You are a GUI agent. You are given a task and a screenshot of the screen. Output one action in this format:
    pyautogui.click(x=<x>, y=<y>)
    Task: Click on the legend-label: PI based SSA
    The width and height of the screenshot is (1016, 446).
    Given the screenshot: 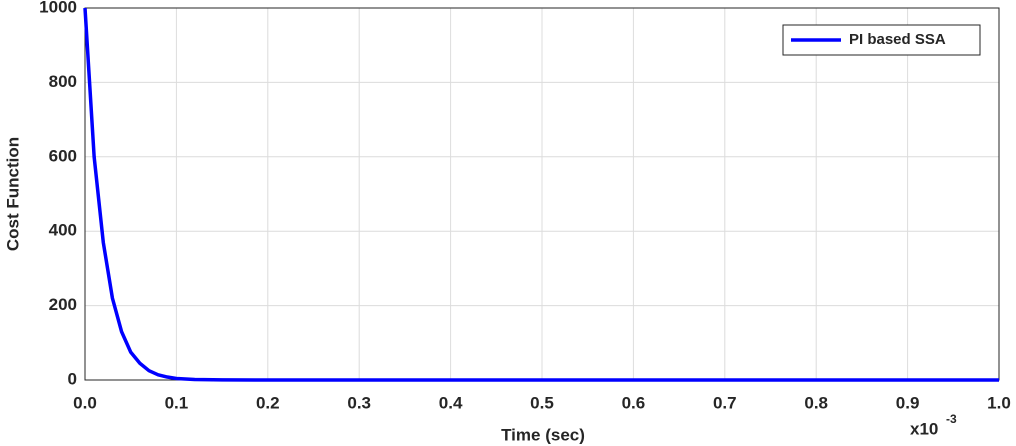 What is the action you would take?
    pyautogui.click(x=897, y=39)
    